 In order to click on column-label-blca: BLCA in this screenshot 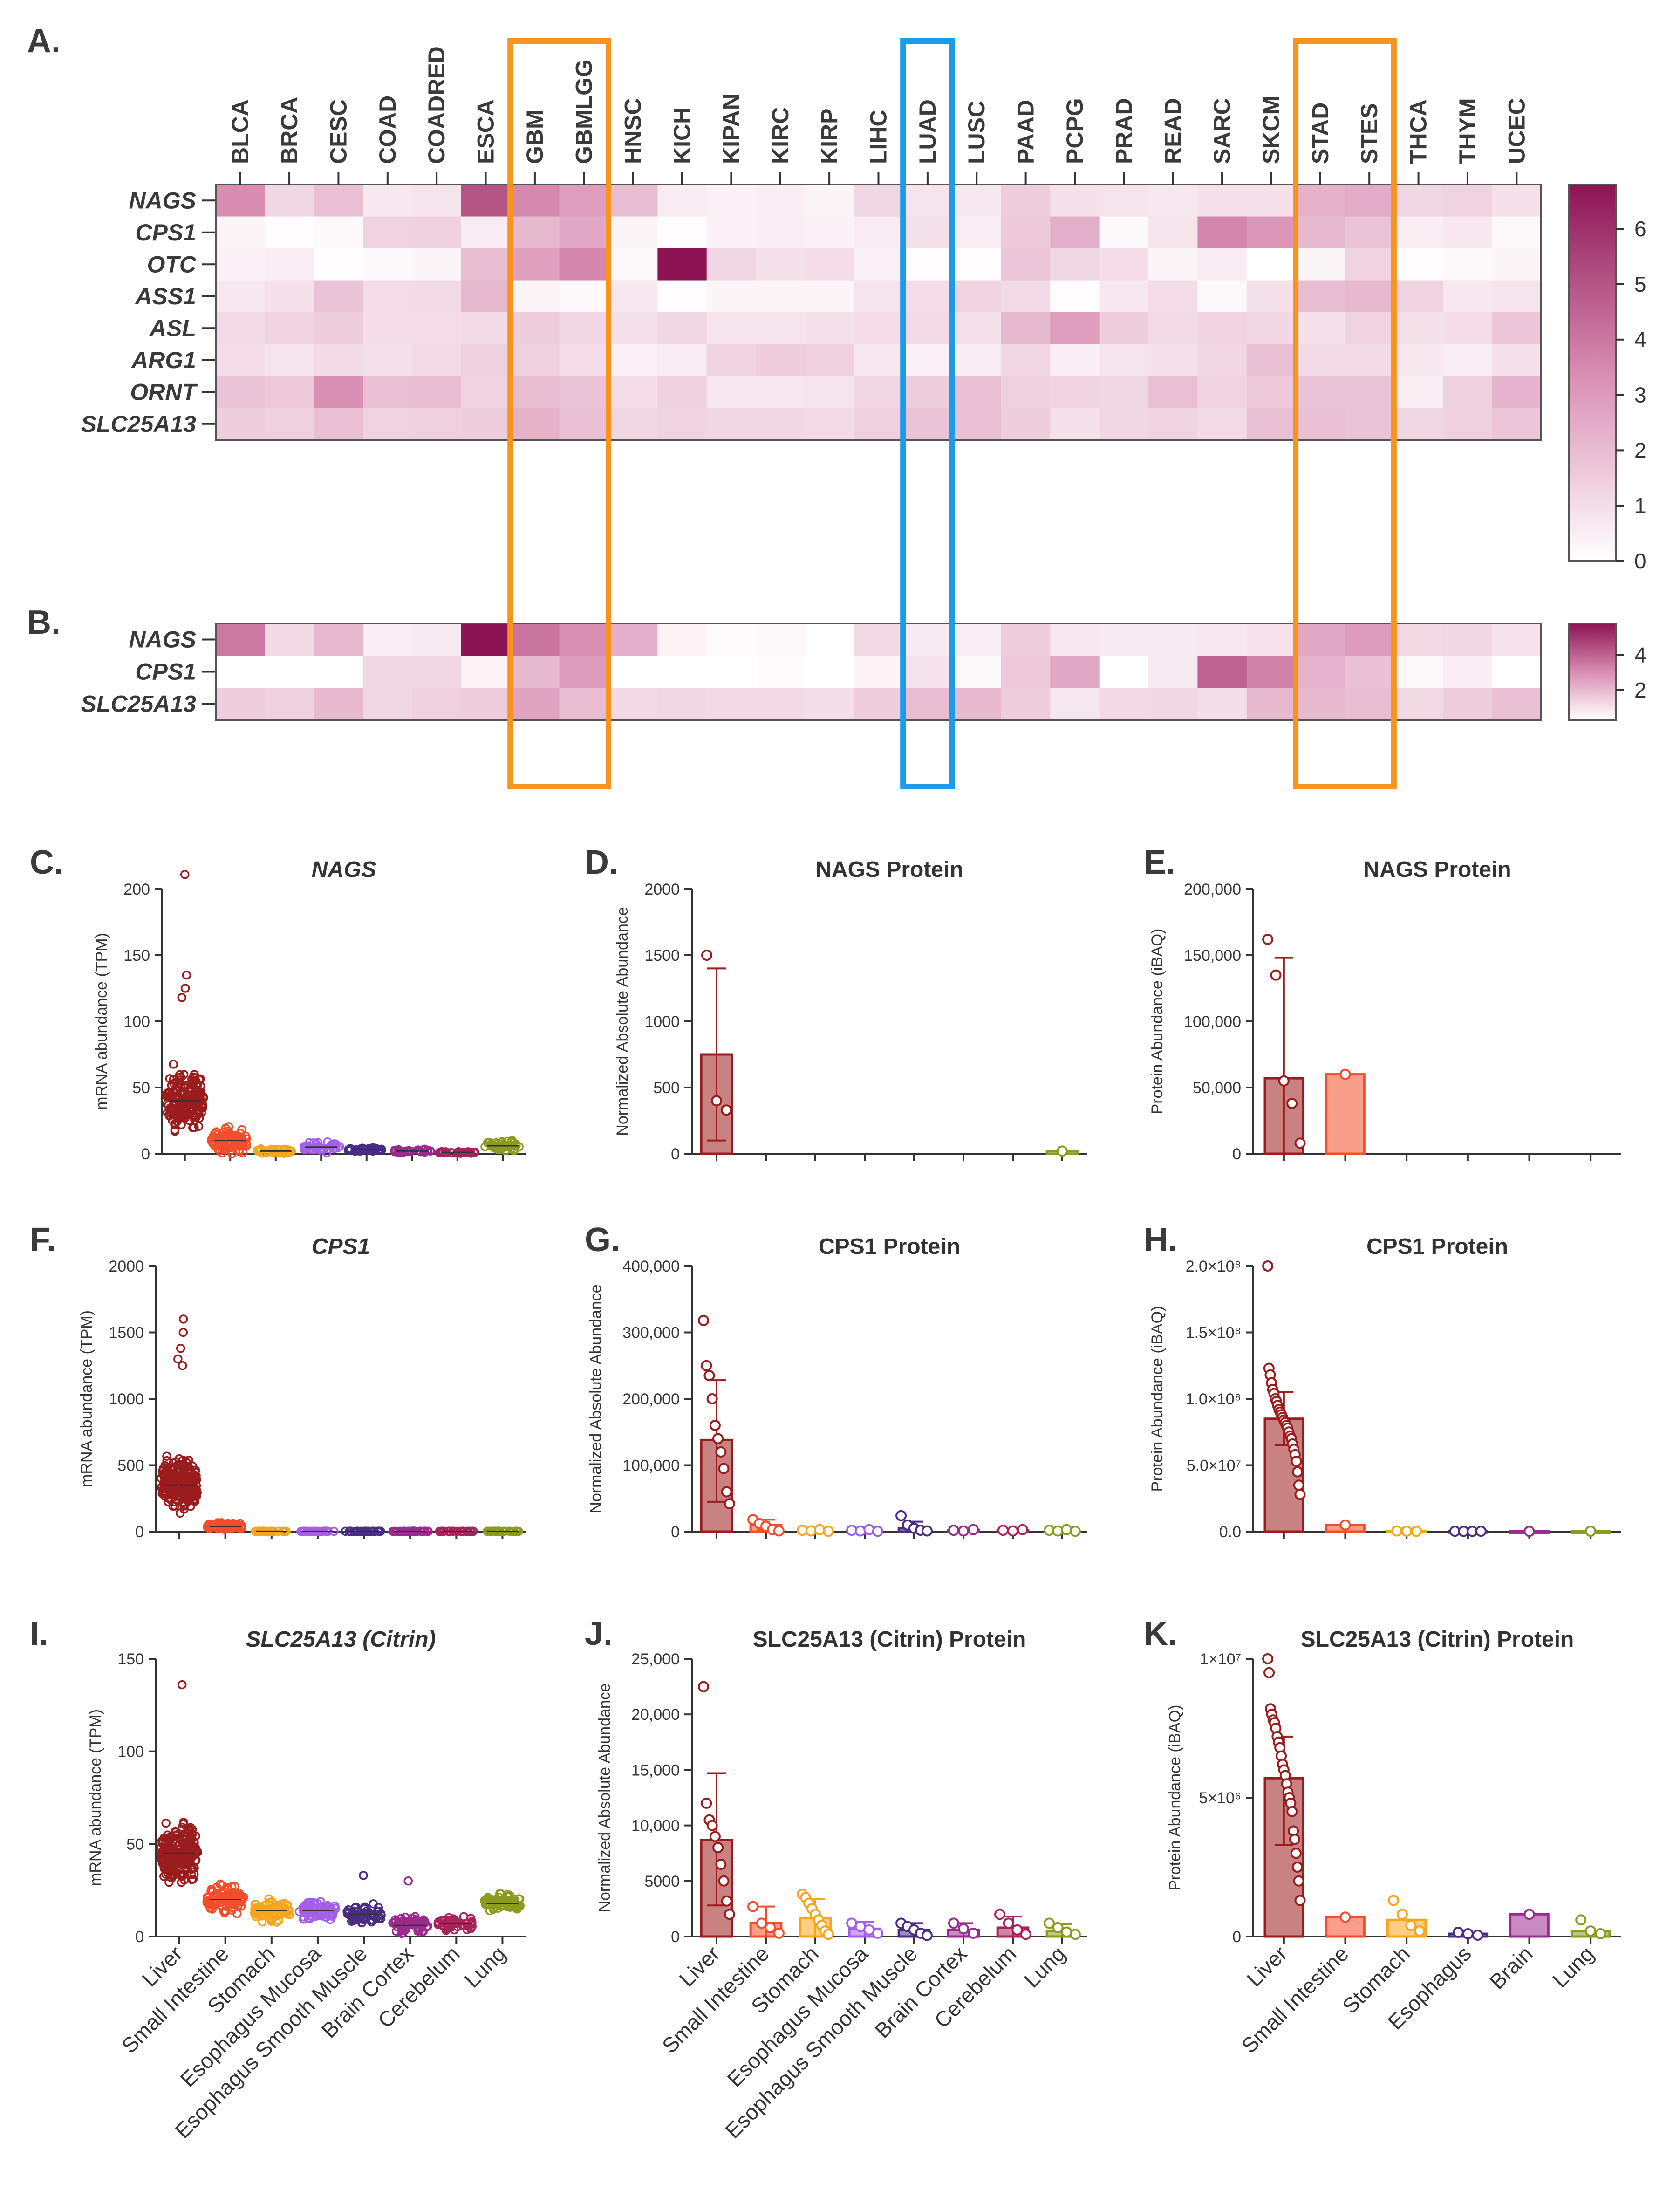, I will do `click(240, 131)`.